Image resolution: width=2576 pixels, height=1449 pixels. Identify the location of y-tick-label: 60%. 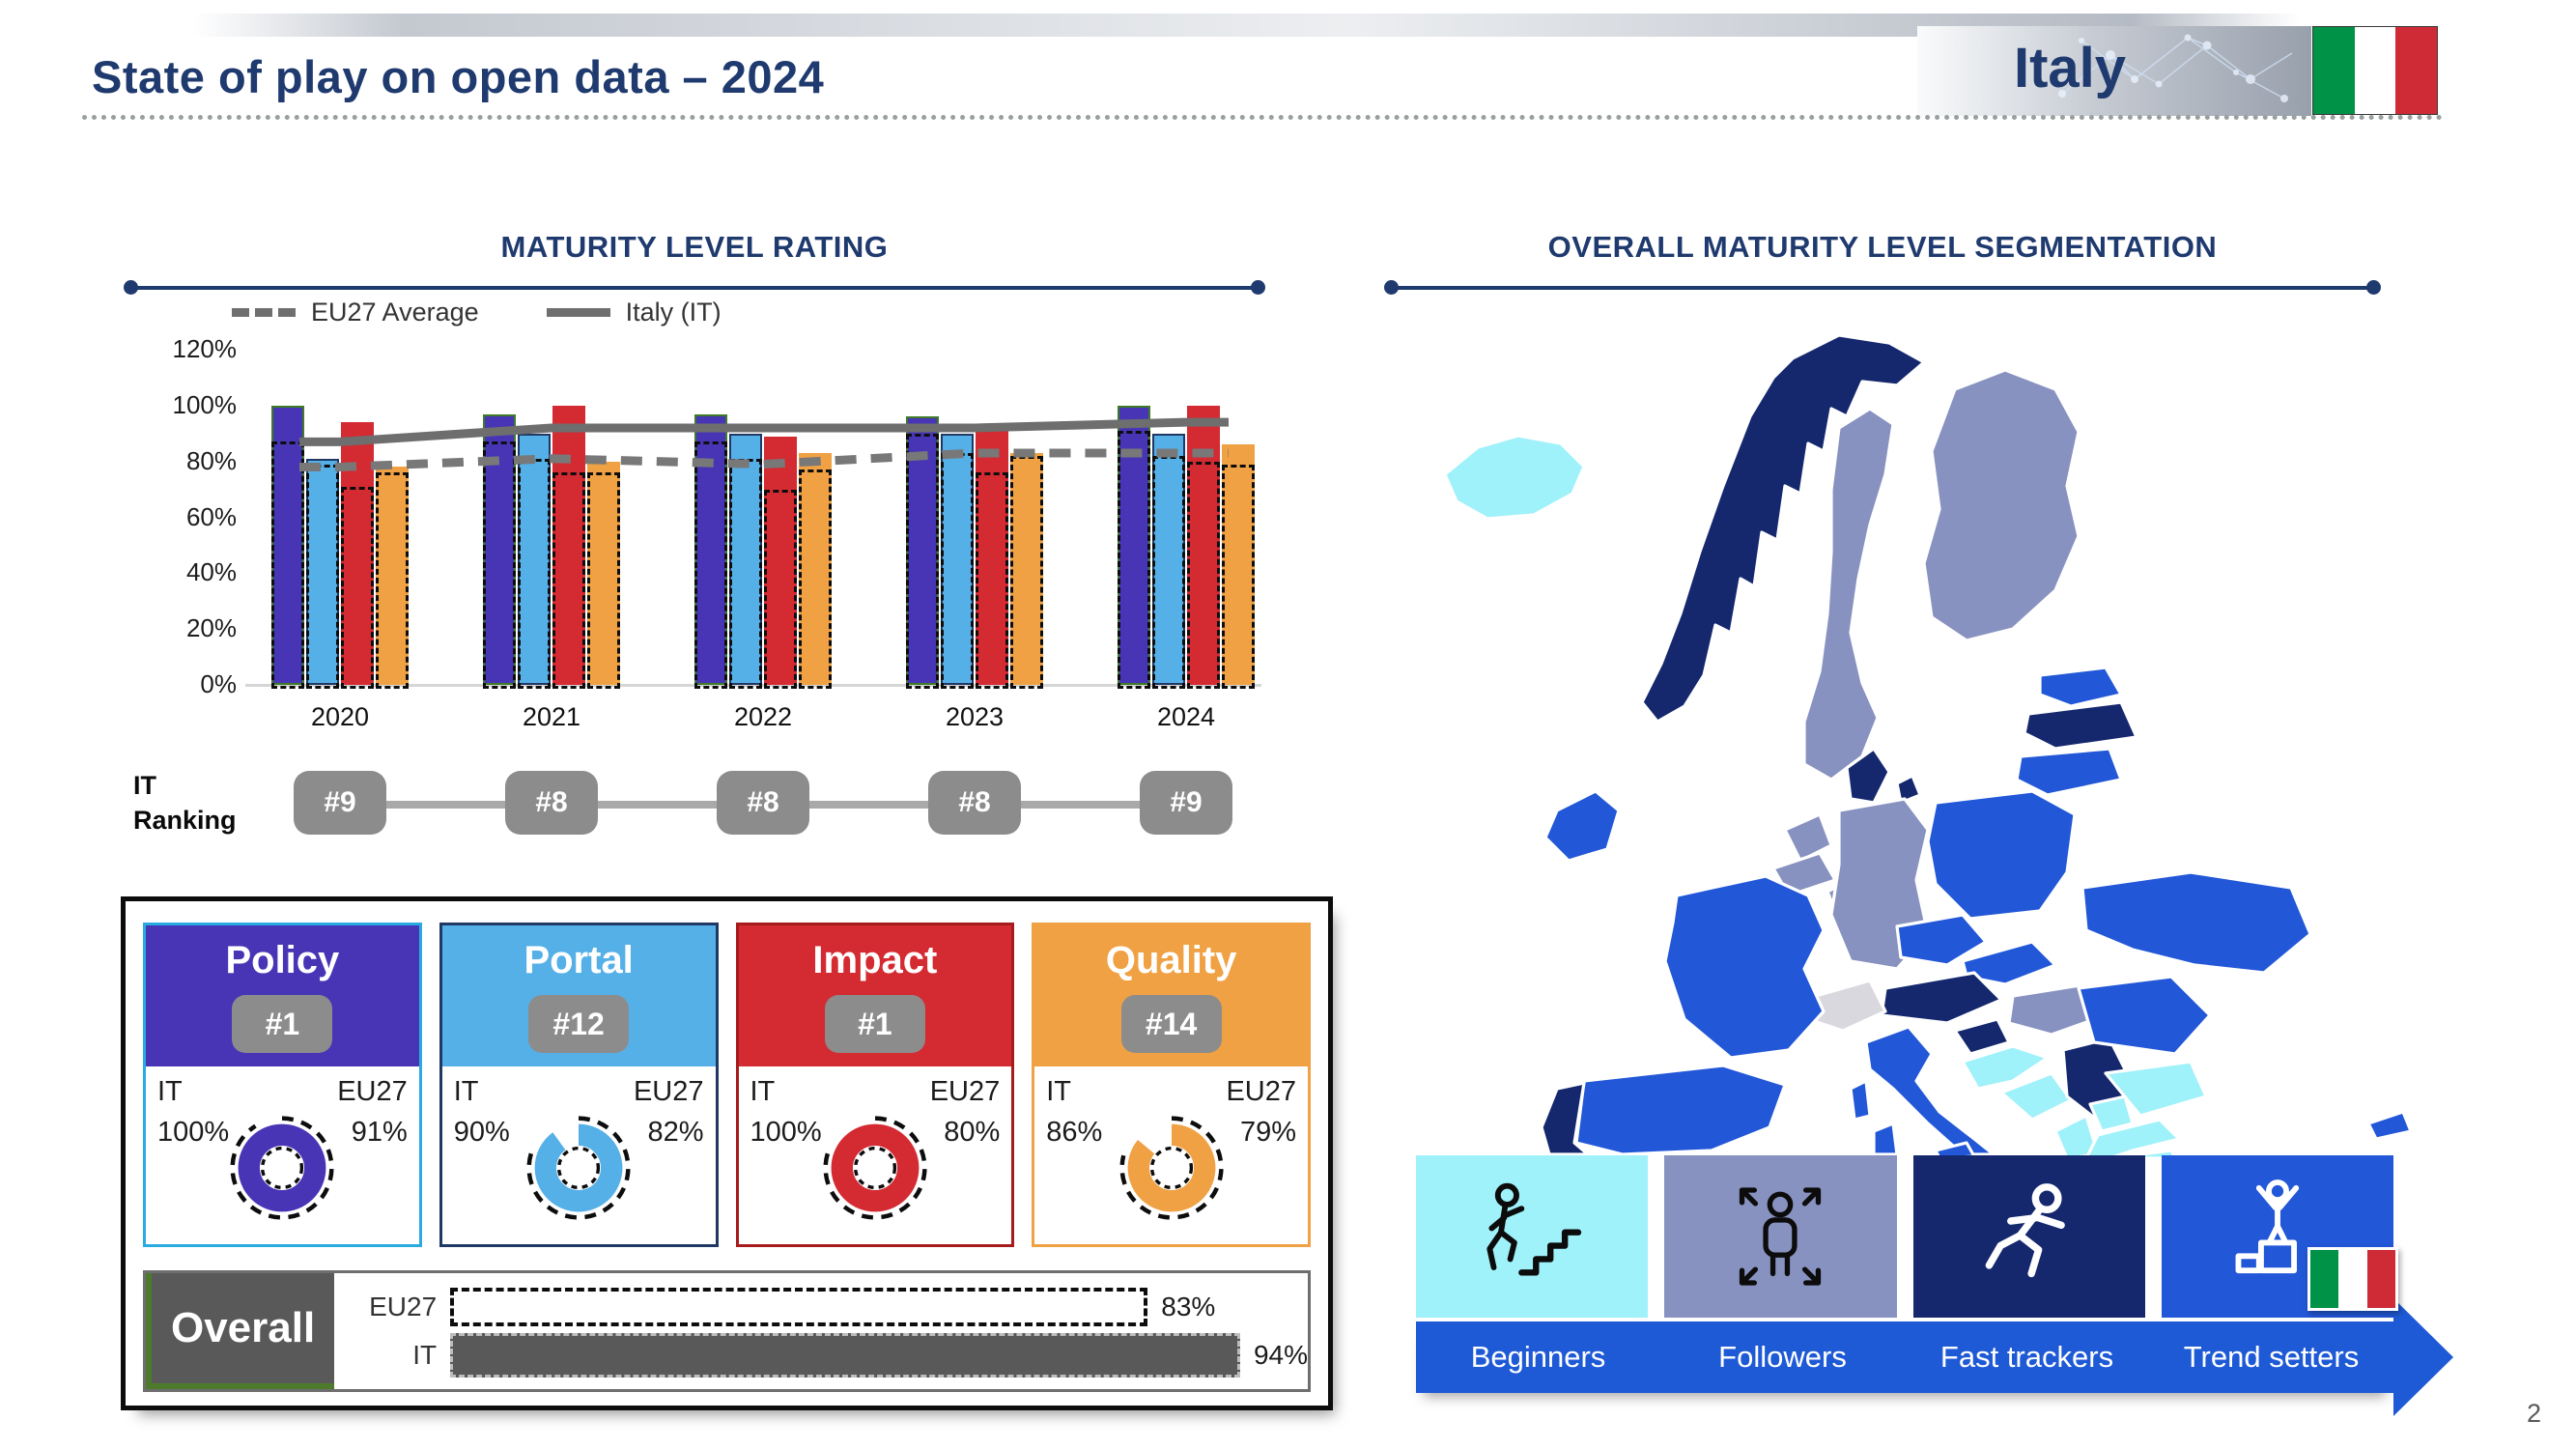
(211, 516).